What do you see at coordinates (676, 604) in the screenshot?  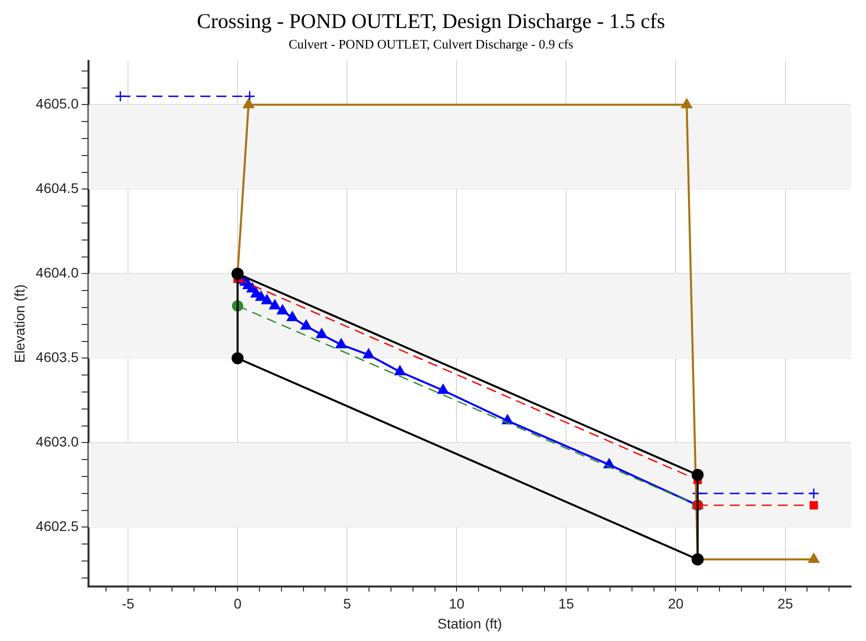 I see `x-tick-label: 20` at bounding box center [676, 604].